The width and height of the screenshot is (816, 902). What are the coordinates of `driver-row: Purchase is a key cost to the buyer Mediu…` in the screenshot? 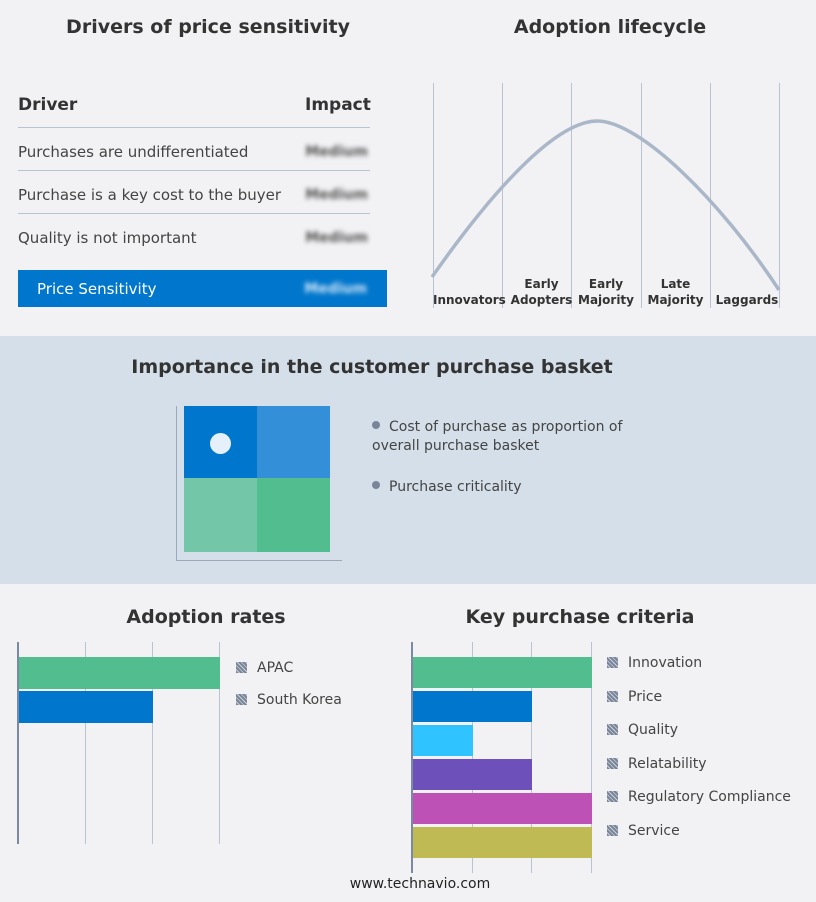 It's located at (194, 192).